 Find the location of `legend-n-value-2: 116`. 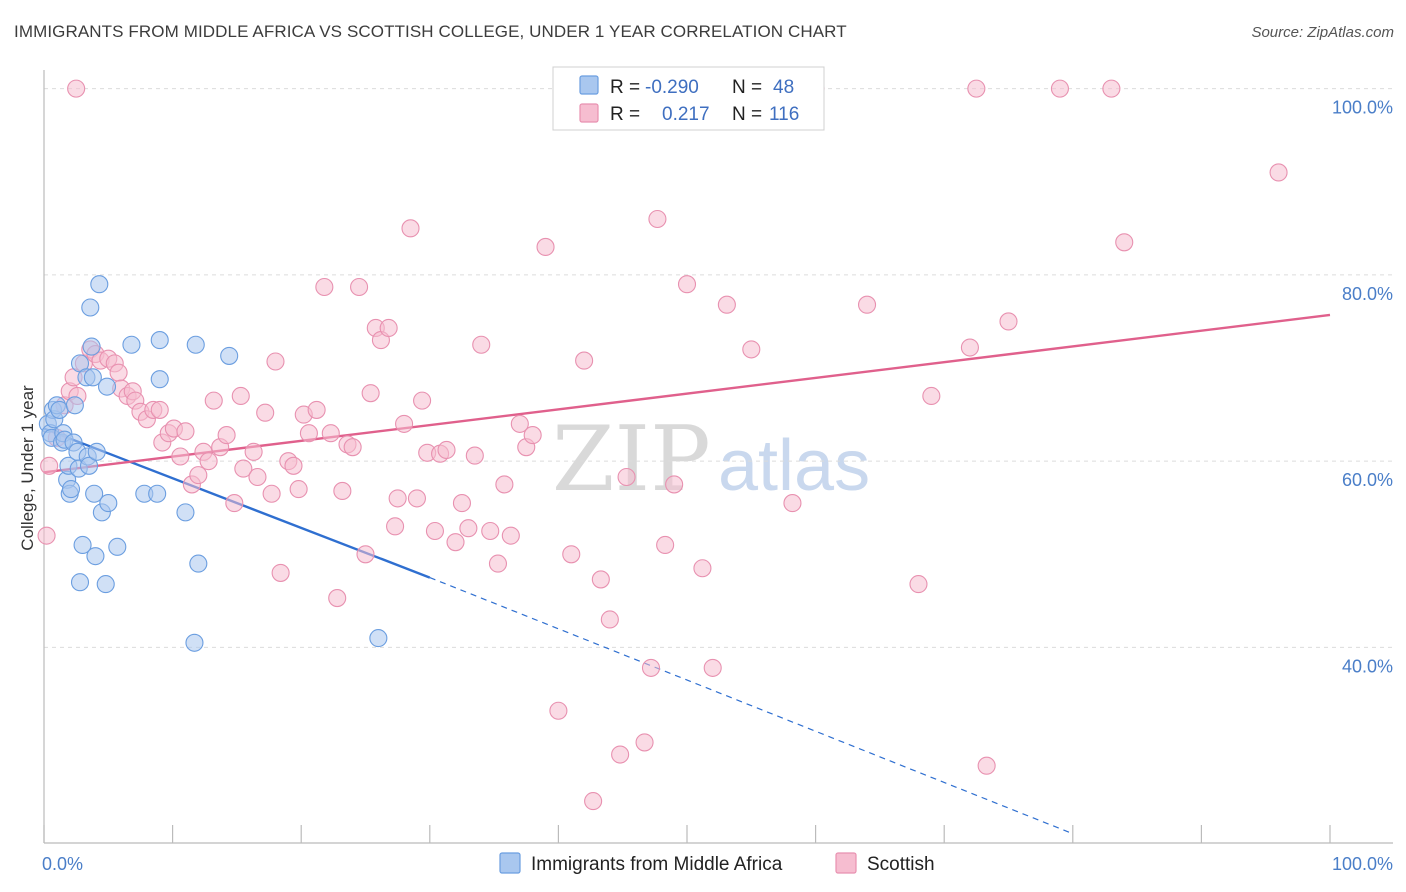

legend-n-value-2: 116 is located at coordinates (784, 114).